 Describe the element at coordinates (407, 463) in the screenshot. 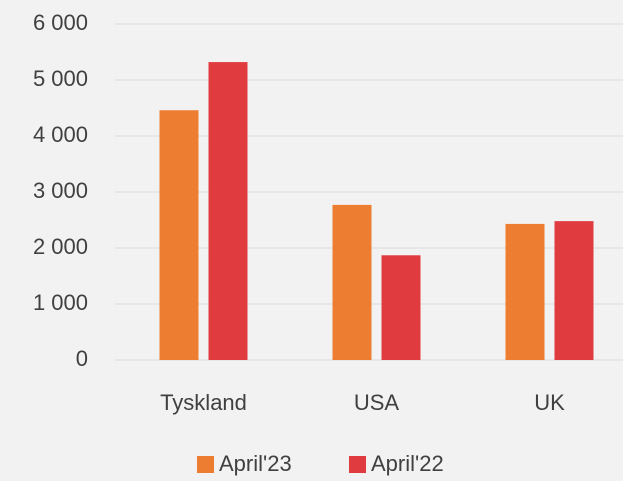

I see `legend-label: April'22` at that location.